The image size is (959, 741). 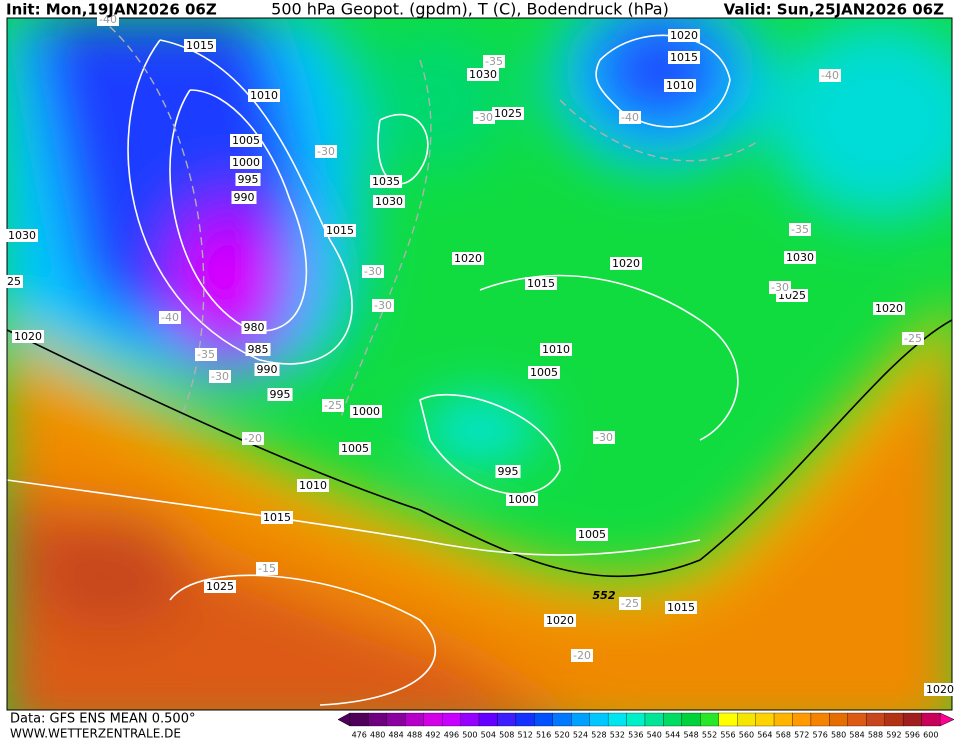 I want to click on colorbar-tick-label: 500, so click(x=469, y=735).